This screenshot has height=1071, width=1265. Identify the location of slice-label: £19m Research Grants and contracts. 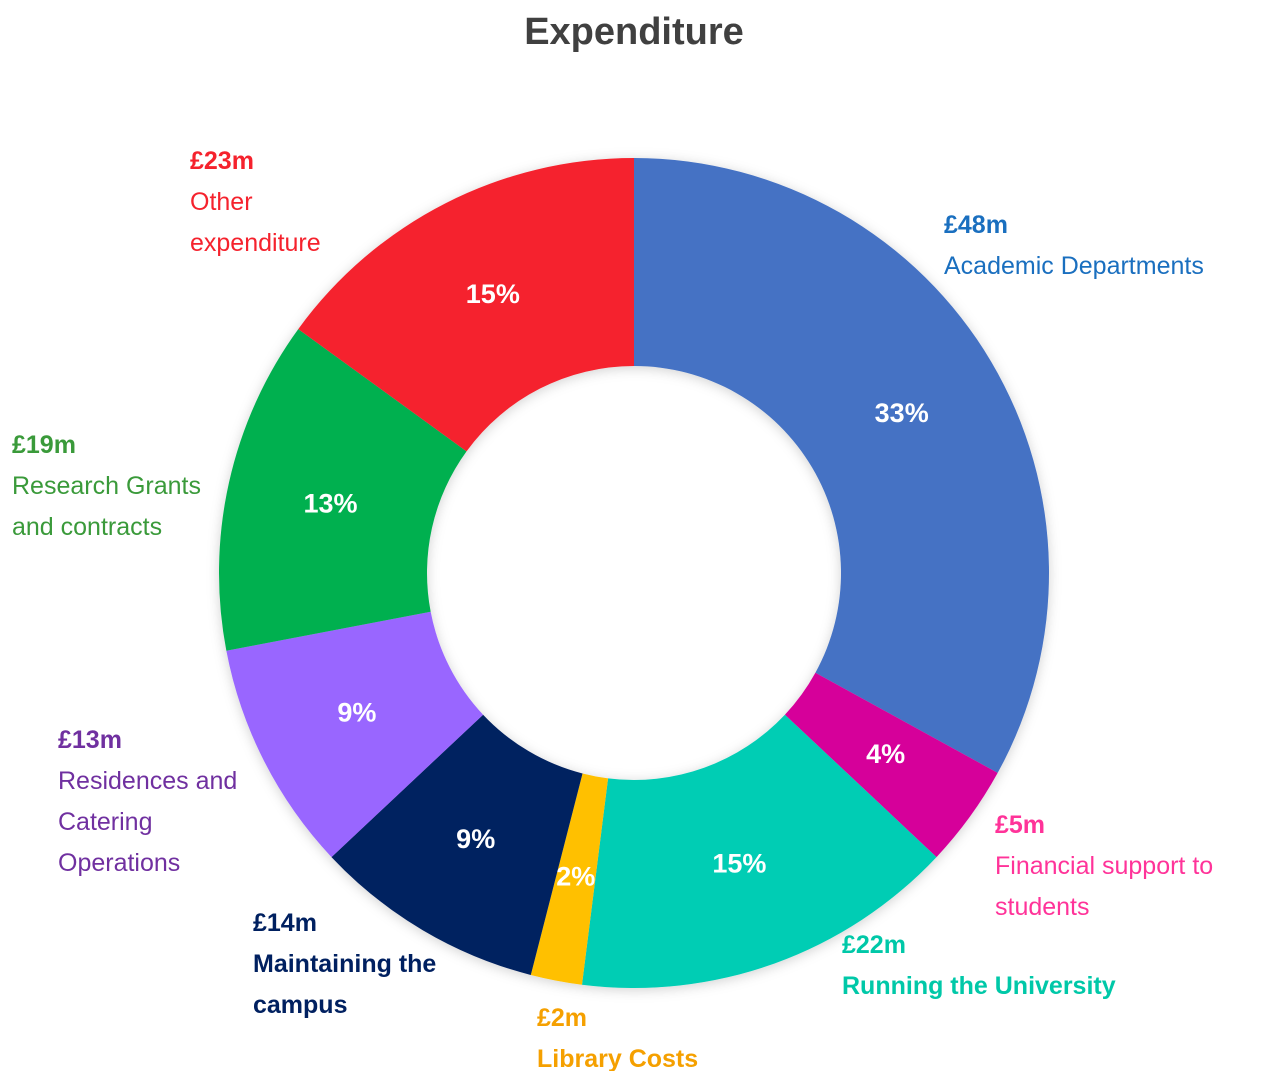
(122, 486).